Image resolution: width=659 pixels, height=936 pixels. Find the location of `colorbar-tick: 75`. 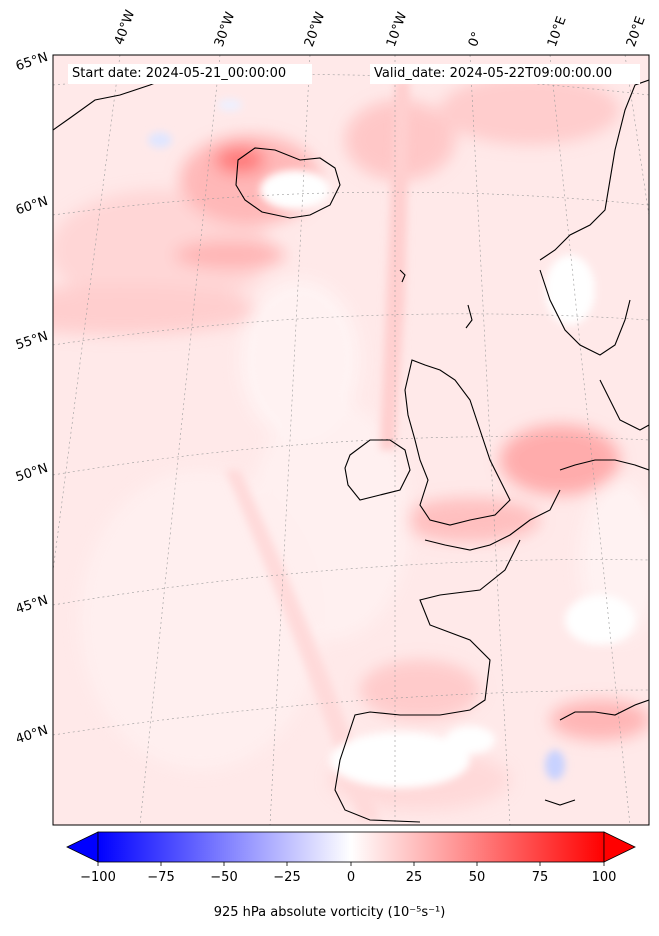

colorbar-tick: 75 is located at coordinates (540, 877).